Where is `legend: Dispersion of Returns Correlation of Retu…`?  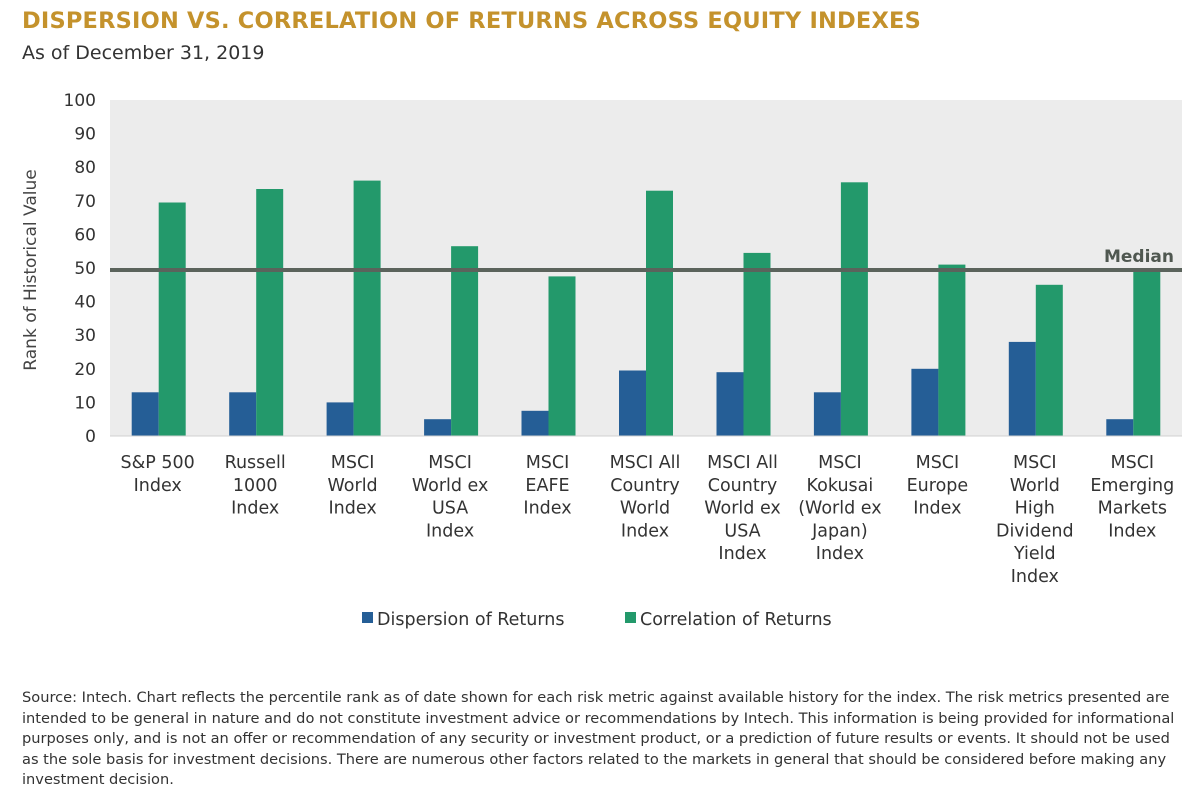 legend: Dispersion of Returns Correlation of Retu… is located at coordinates (597, 620).